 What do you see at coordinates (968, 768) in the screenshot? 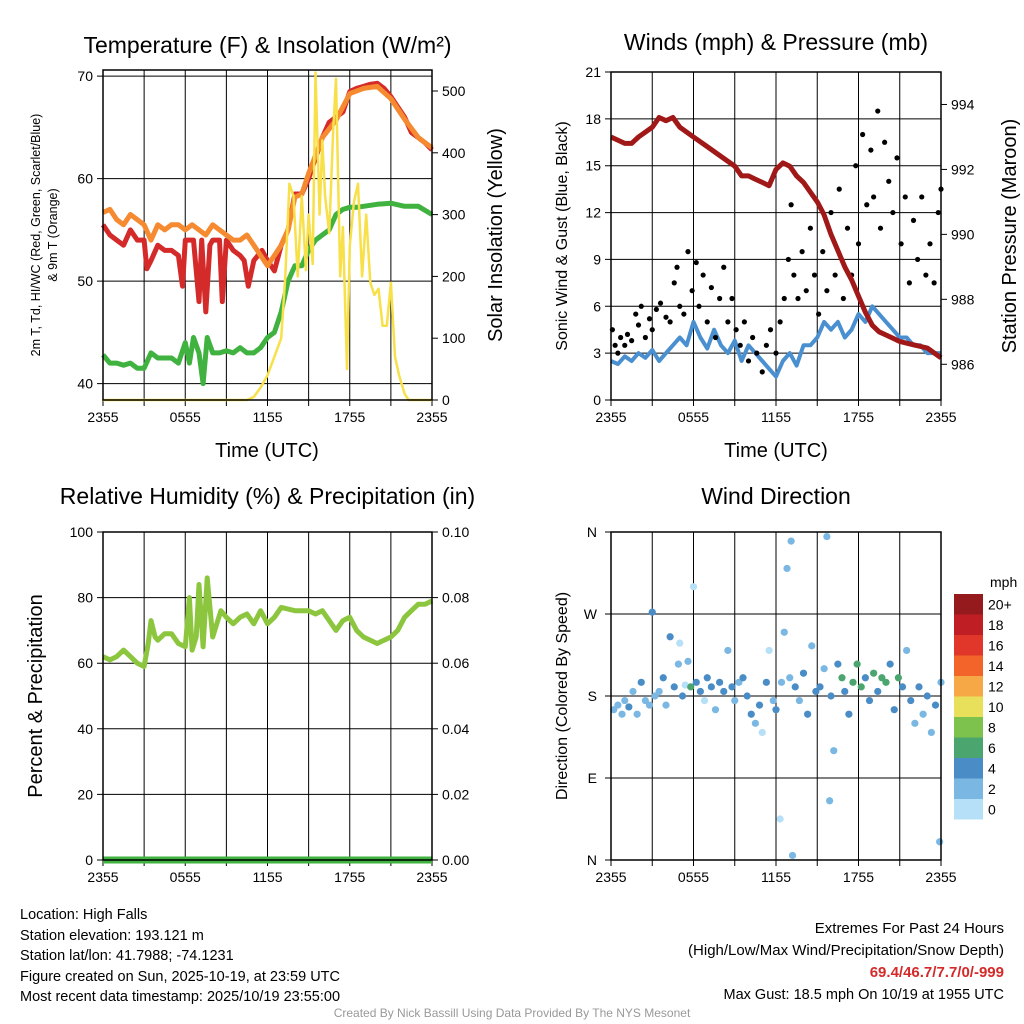
I see `colorbar-swatch` at bounding box center [968, 768].